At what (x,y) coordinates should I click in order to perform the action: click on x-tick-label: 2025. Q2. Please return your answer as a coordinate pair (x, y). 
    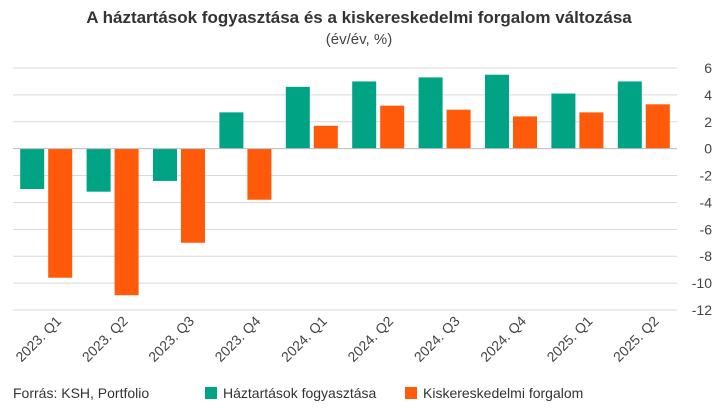
    Looking at the image, I should click on (636, 339).